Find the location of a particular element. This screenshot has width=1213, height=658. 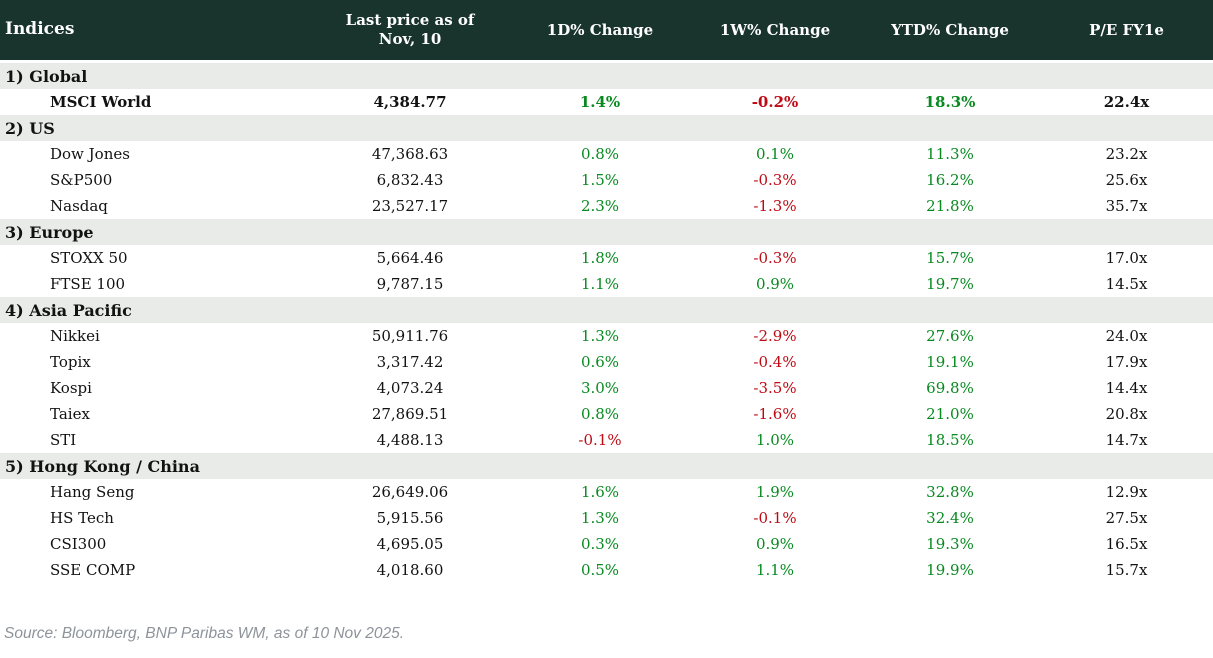

pe-value: 25.6x is located at coordinates (1126, 180).